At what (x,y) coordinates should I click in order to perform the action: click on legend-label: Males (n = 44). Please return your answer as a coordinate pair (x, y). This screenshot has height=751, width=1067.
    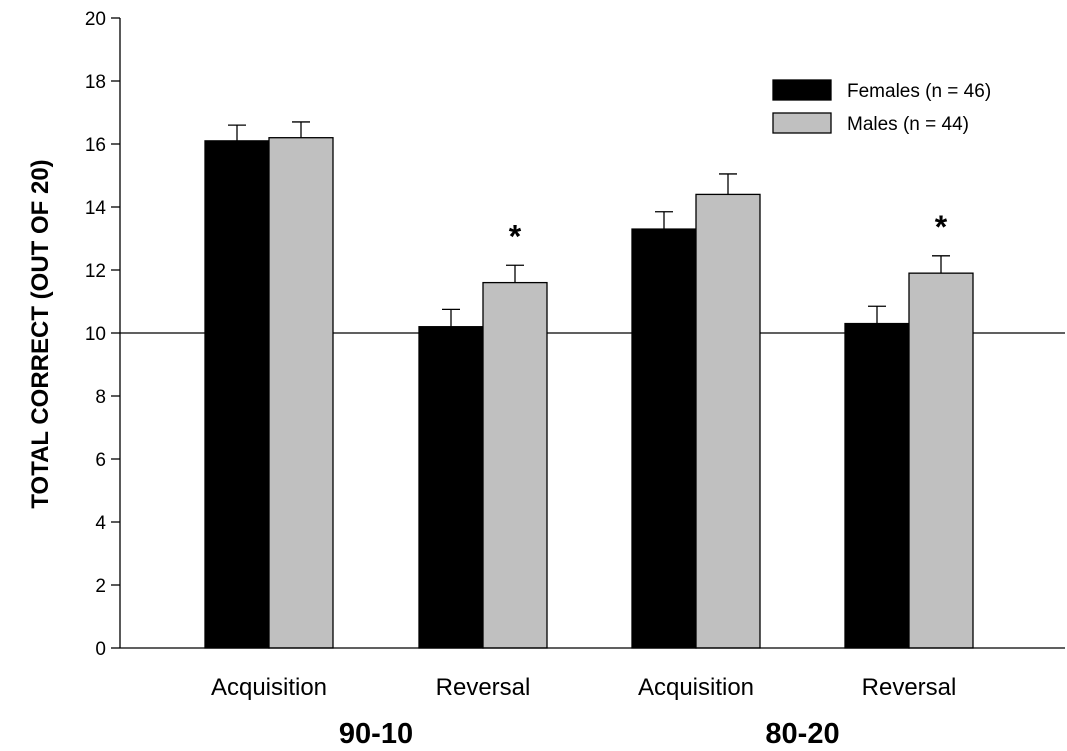
    Looking at the image, I should click on (908, 124).